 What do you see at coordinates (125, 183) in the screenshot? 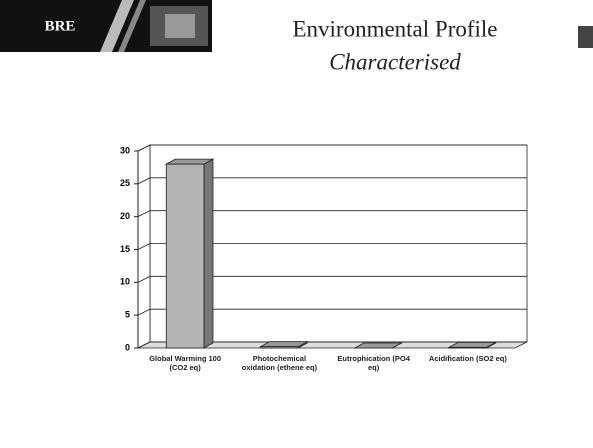
I see `y-tick-label: 25` at bounding box center [125, 183].